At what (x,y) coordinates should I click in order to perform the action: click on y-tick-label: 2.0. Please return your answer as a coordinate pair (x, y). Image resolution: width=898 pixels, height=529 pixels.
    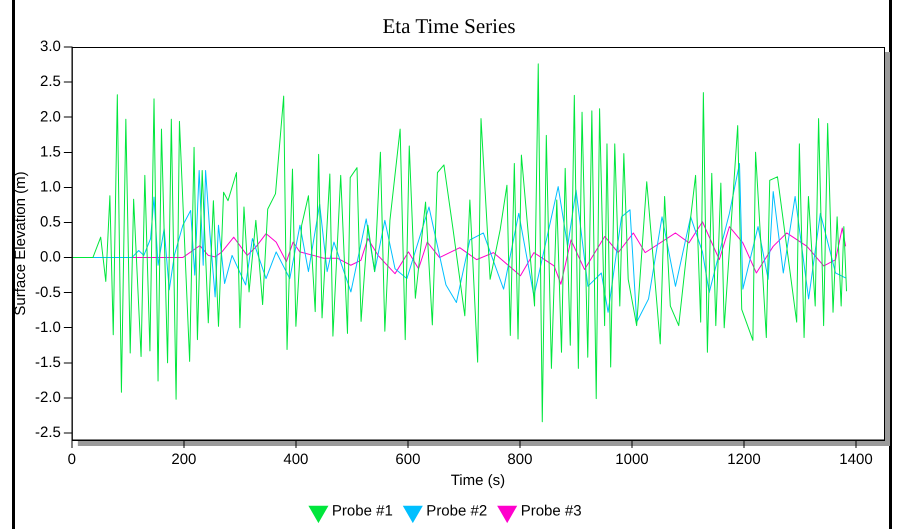
    Looking at the image, I should click on (50, 117).